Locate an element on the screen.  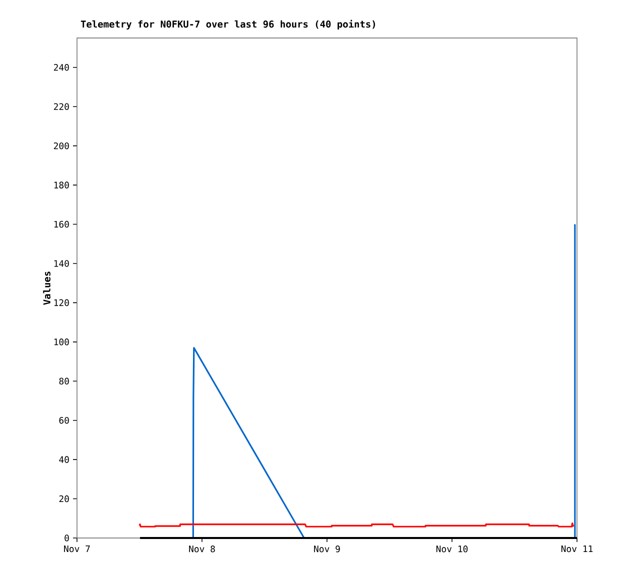
y-tick-label: 80 is located at coordinates (64, 381).